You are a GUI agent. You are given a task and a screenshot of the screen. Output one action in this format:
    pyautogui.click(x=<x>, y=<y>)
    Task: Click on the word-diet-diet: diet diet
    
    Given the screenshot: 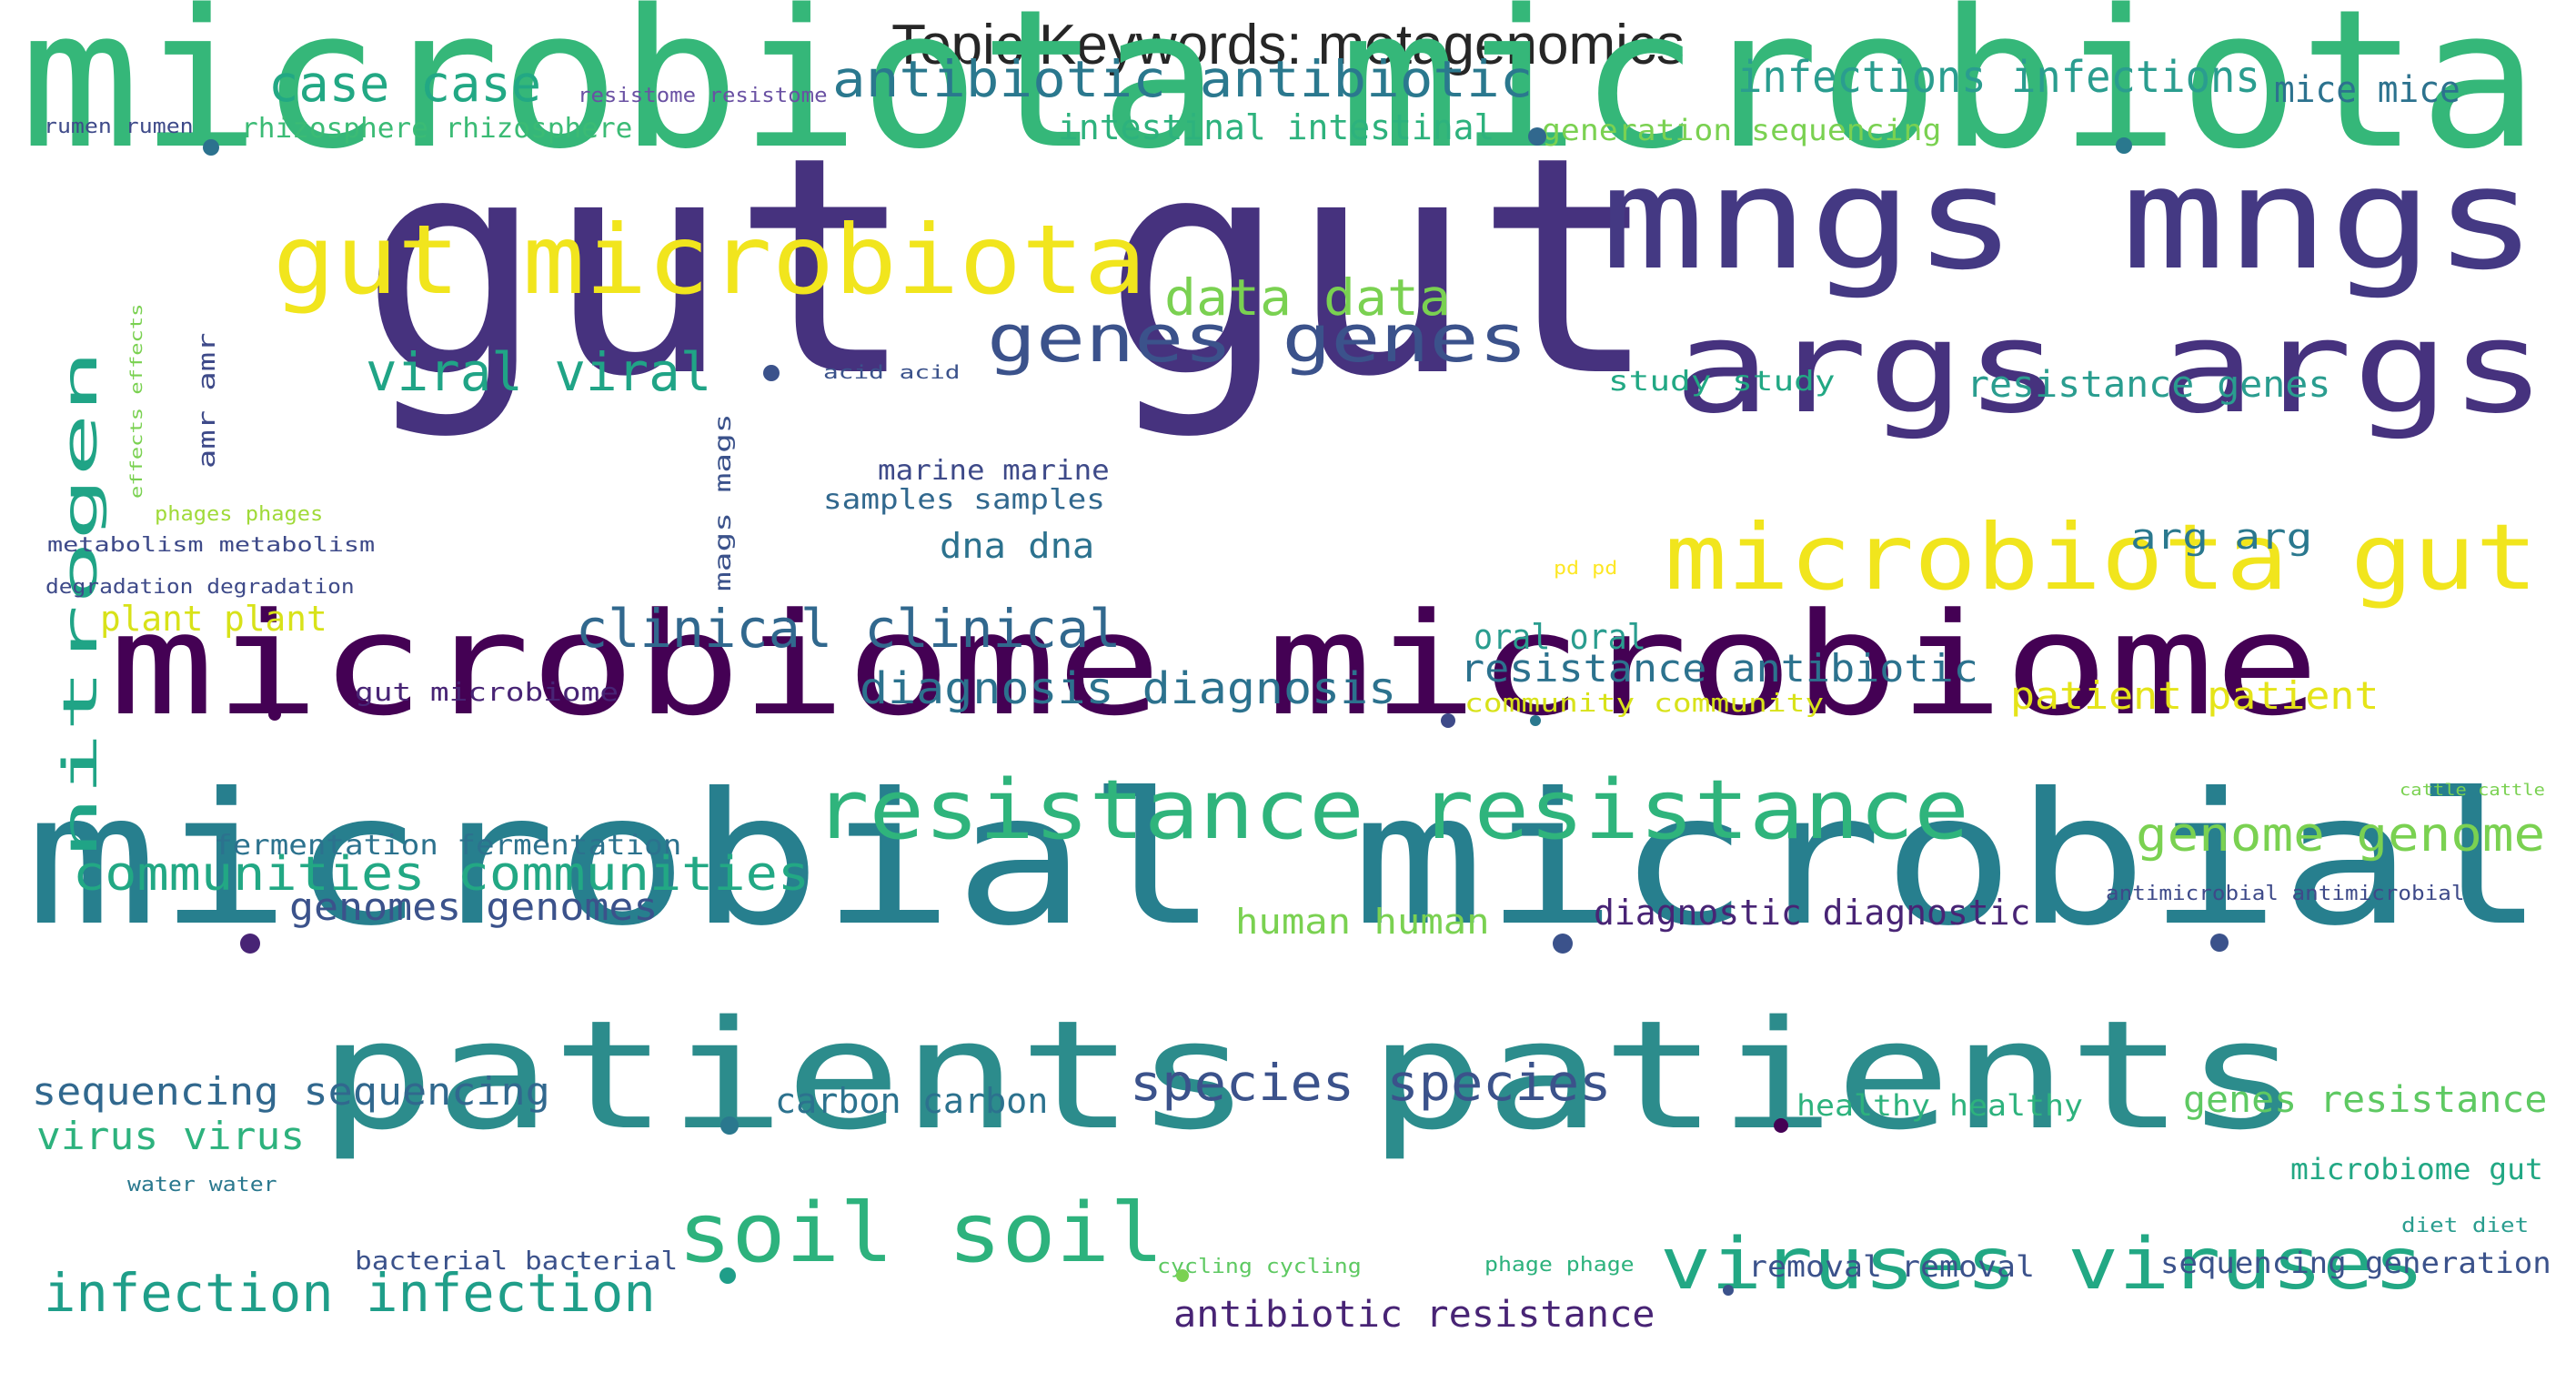 What is the action you would take?
    pyautogui.click(x=2465, y=1225)
    